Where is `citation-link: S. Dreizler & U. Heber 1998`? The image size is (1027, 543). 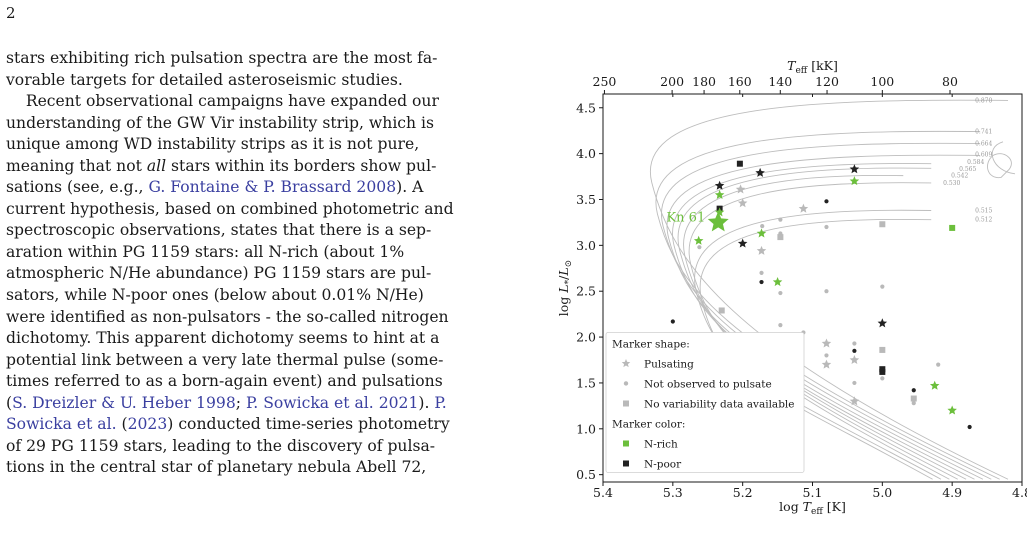
citation-link: S. Dreizler & U. Heber 1998 is located at coordinates (124, 402).